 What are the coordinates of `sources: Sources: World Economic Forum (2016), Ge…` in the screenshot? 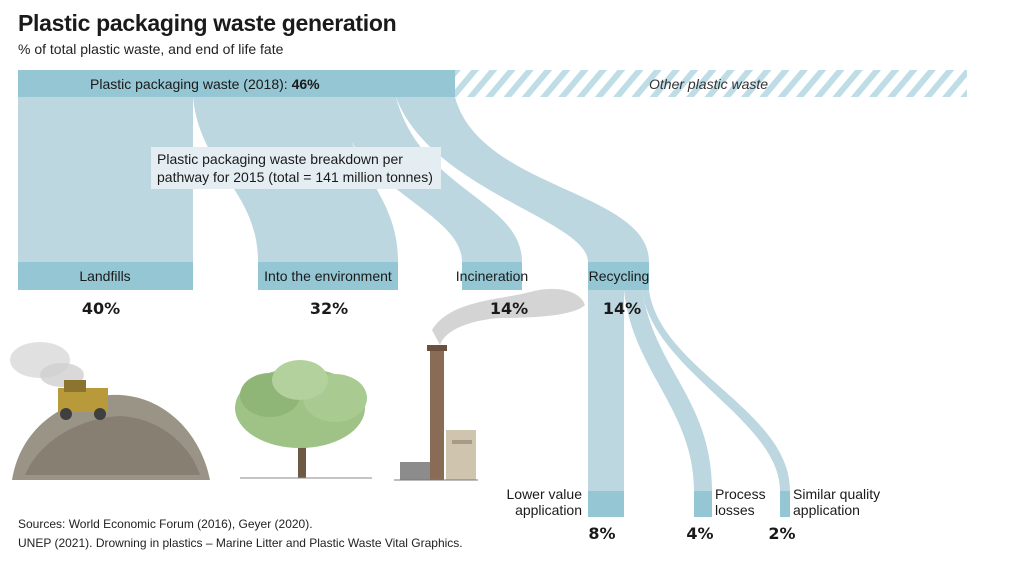 It's located at (240, 534).